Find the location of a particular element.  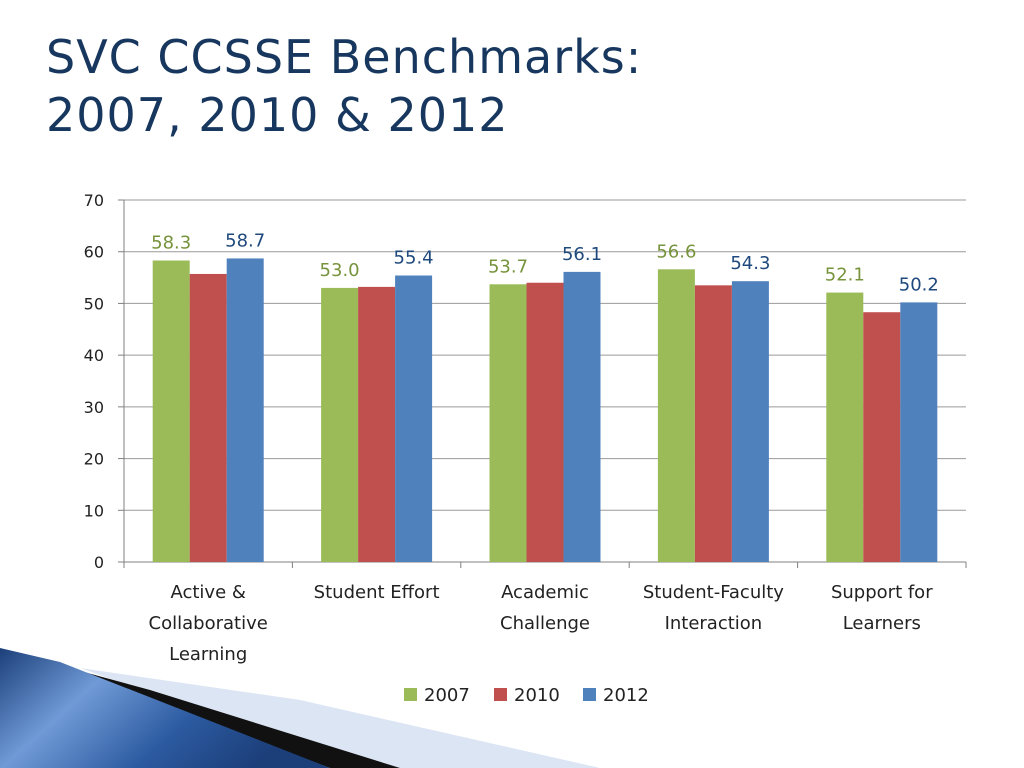

legend-label-2010: 2010 is located at coordinates (537, 695).